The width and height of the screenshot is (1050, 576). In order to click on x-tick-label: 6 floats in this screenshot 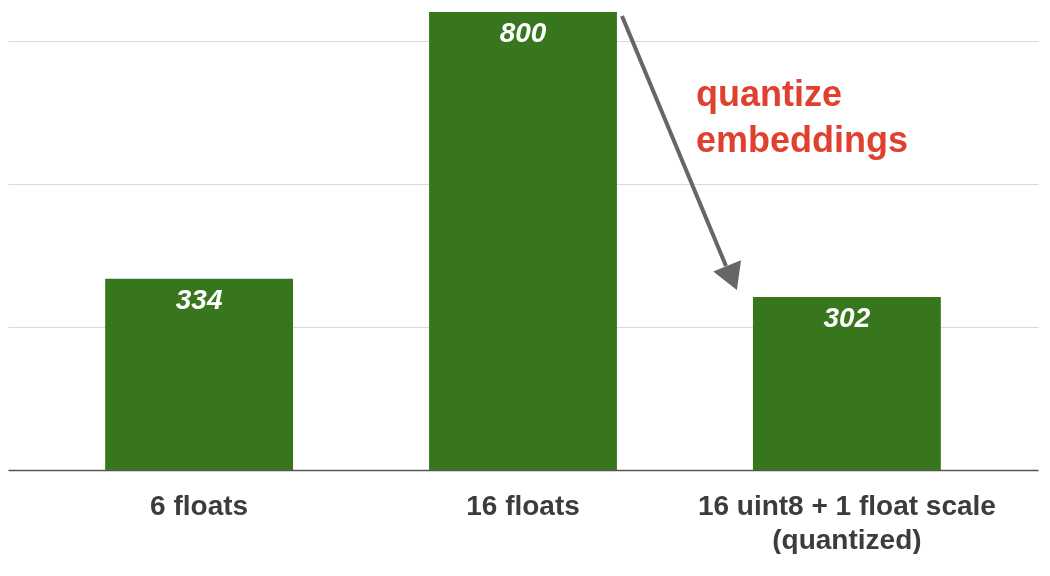, I will do `click(199, 505)`.